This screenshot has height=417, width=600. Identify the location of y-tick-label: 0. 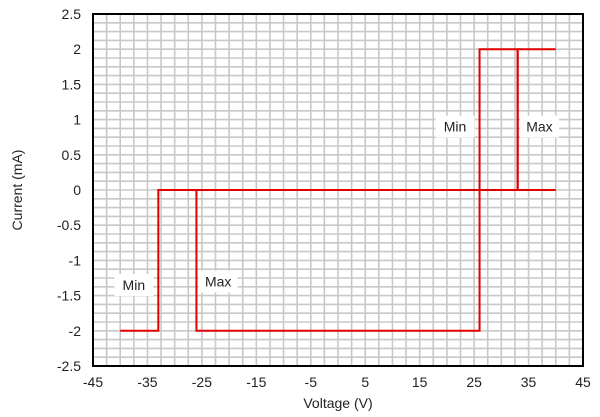
(77, 190).